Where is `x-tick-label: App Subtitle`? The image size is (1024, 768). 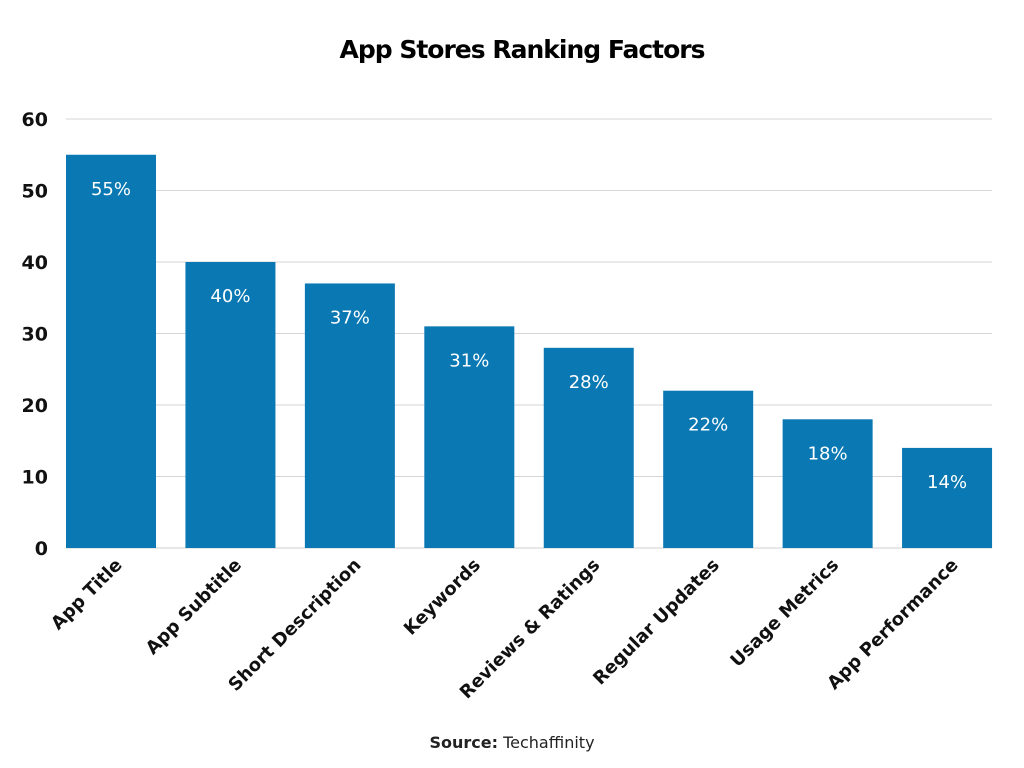 x-tick-label: App Subtitle is located at coordinates (194, 607).